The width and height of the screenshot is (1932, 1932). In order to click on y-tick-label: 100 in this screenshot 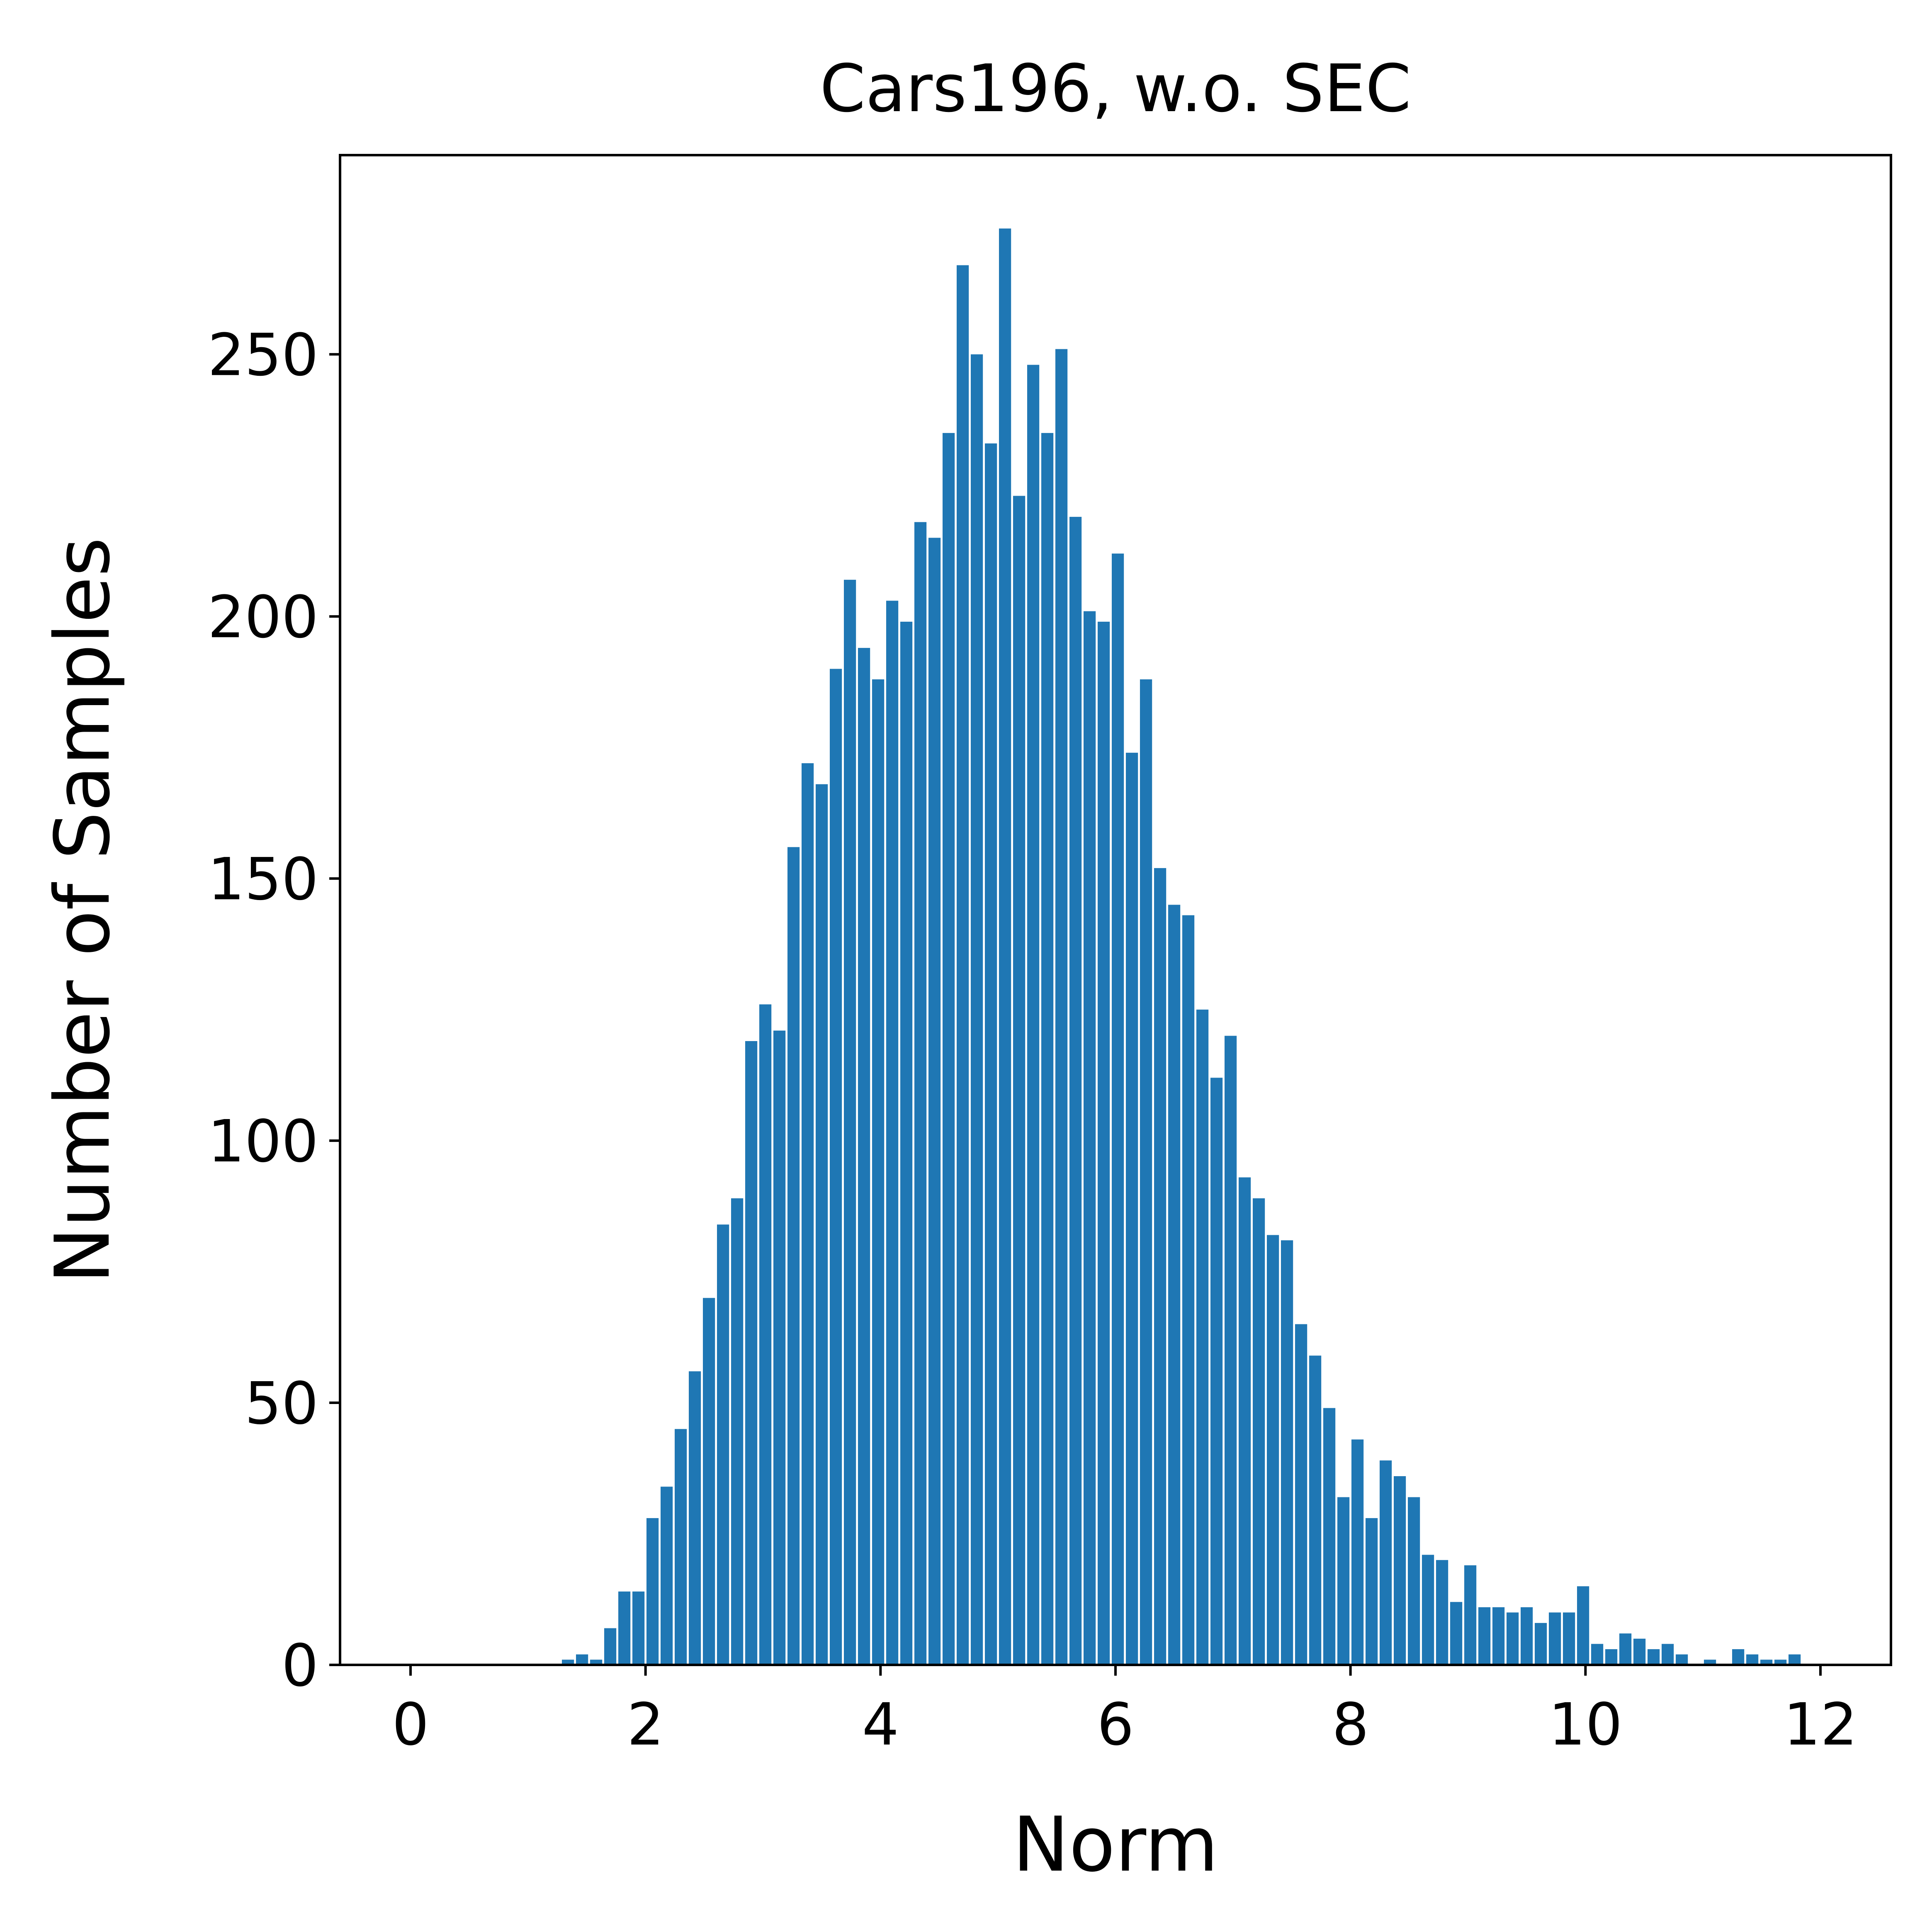, I will do `click(263, 1141)`.